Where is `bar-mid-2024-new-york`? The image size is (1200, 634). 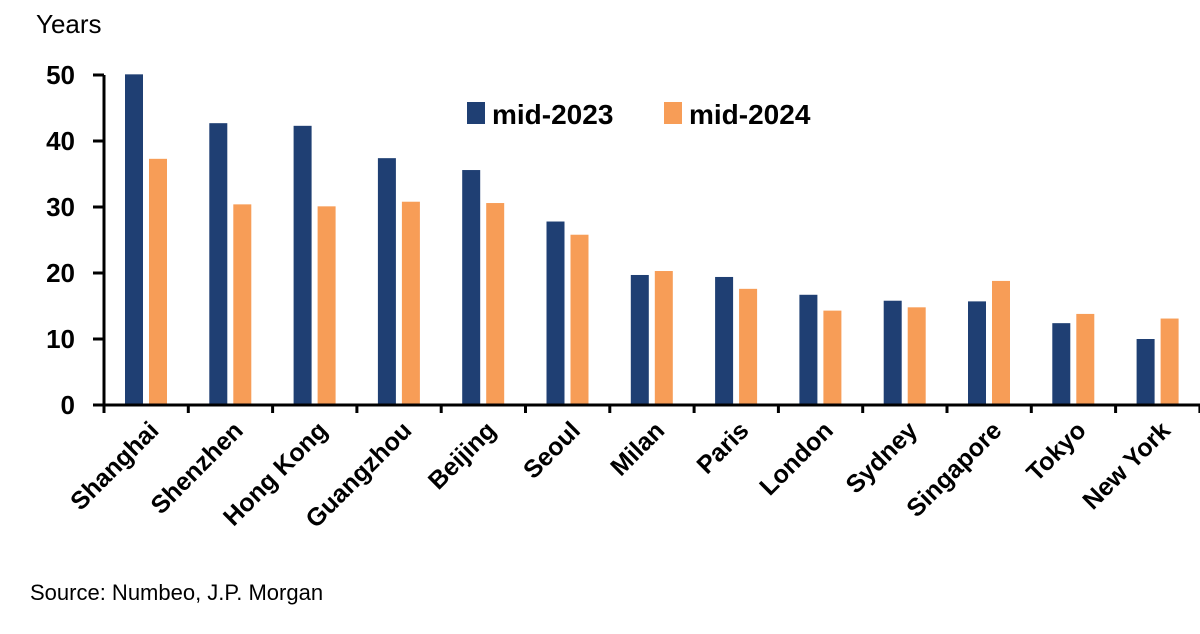
bar-mid-2024-new-york is located at coordinates (1169, 361).